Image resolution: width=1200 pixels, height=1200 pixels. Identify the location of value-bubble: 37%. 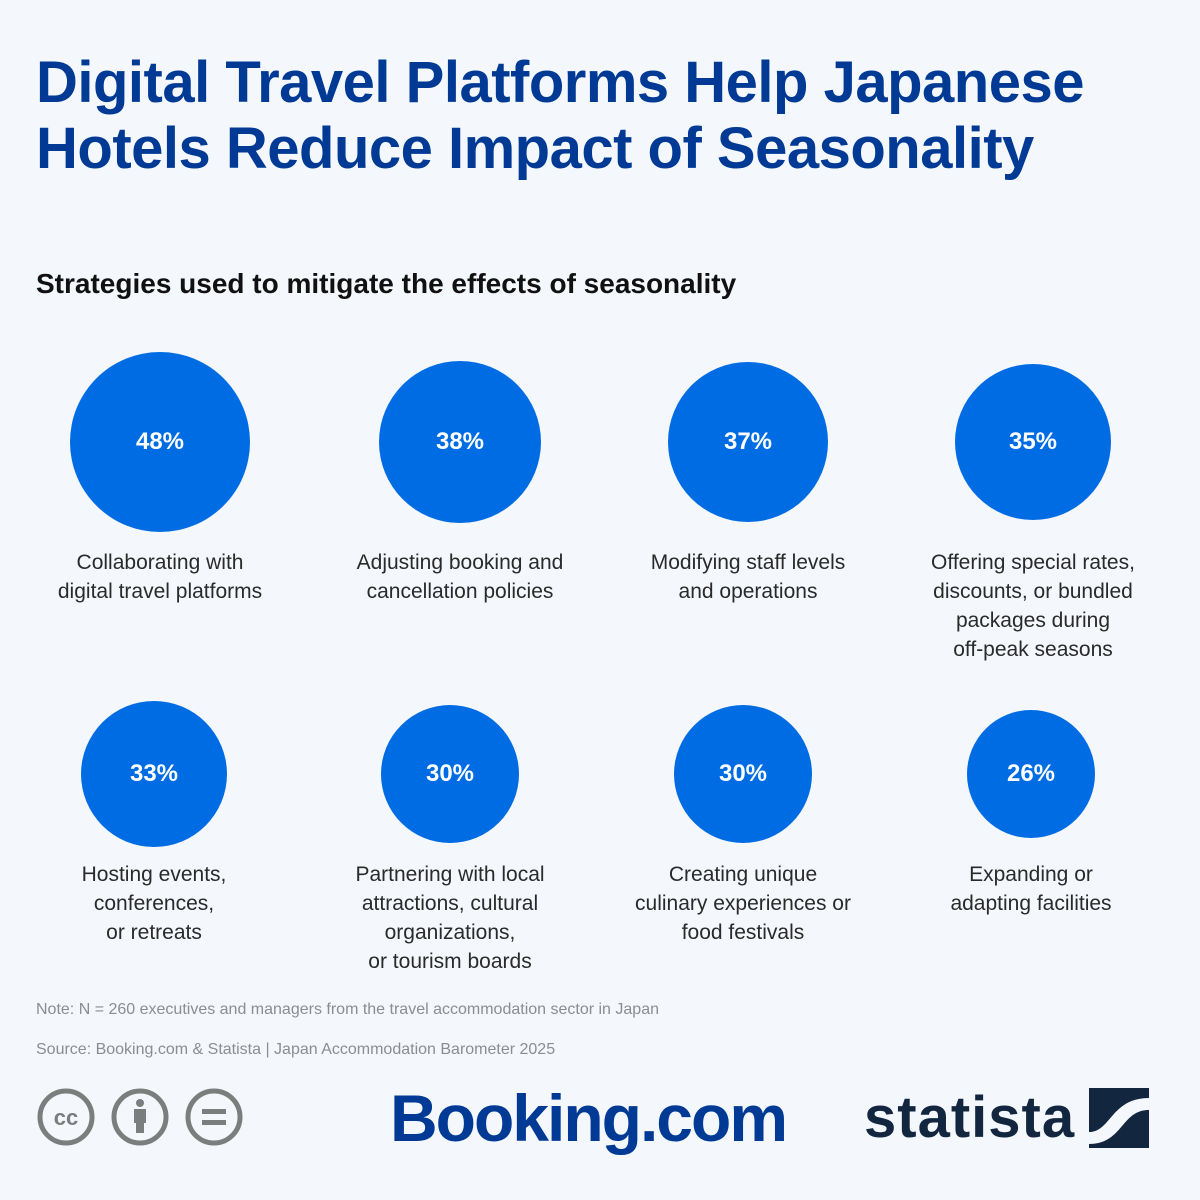
(748, 442).